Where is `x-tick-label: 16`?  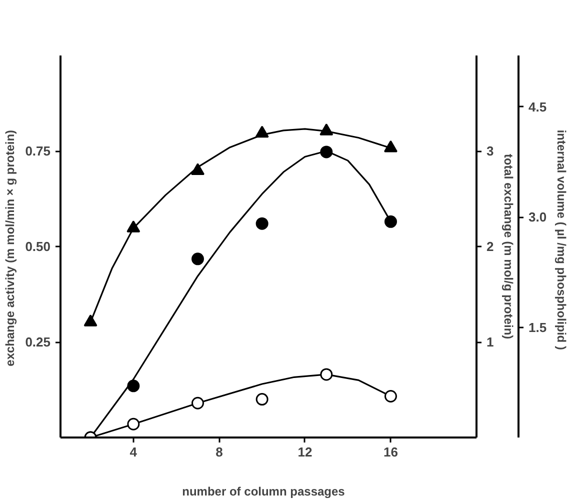 x-tick-label: 16 is located at coordinates (390, 452).